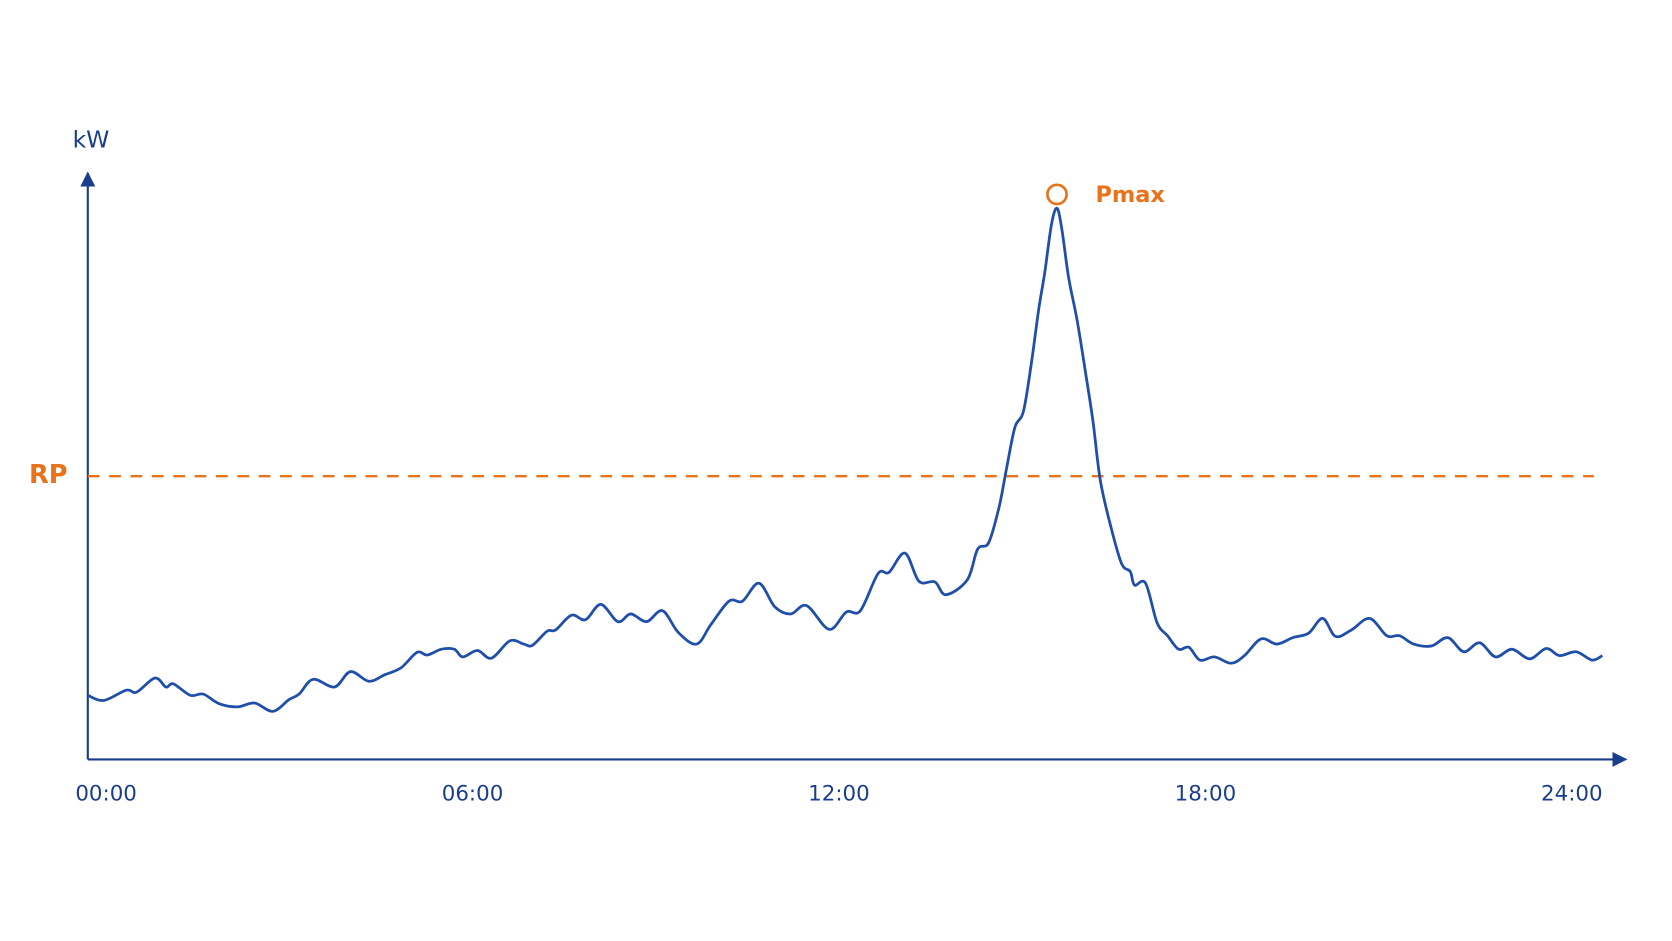  Describe the element at coordinates (839, 794) in the screenshot. I see `x-tick-label: 12:00` at that location.